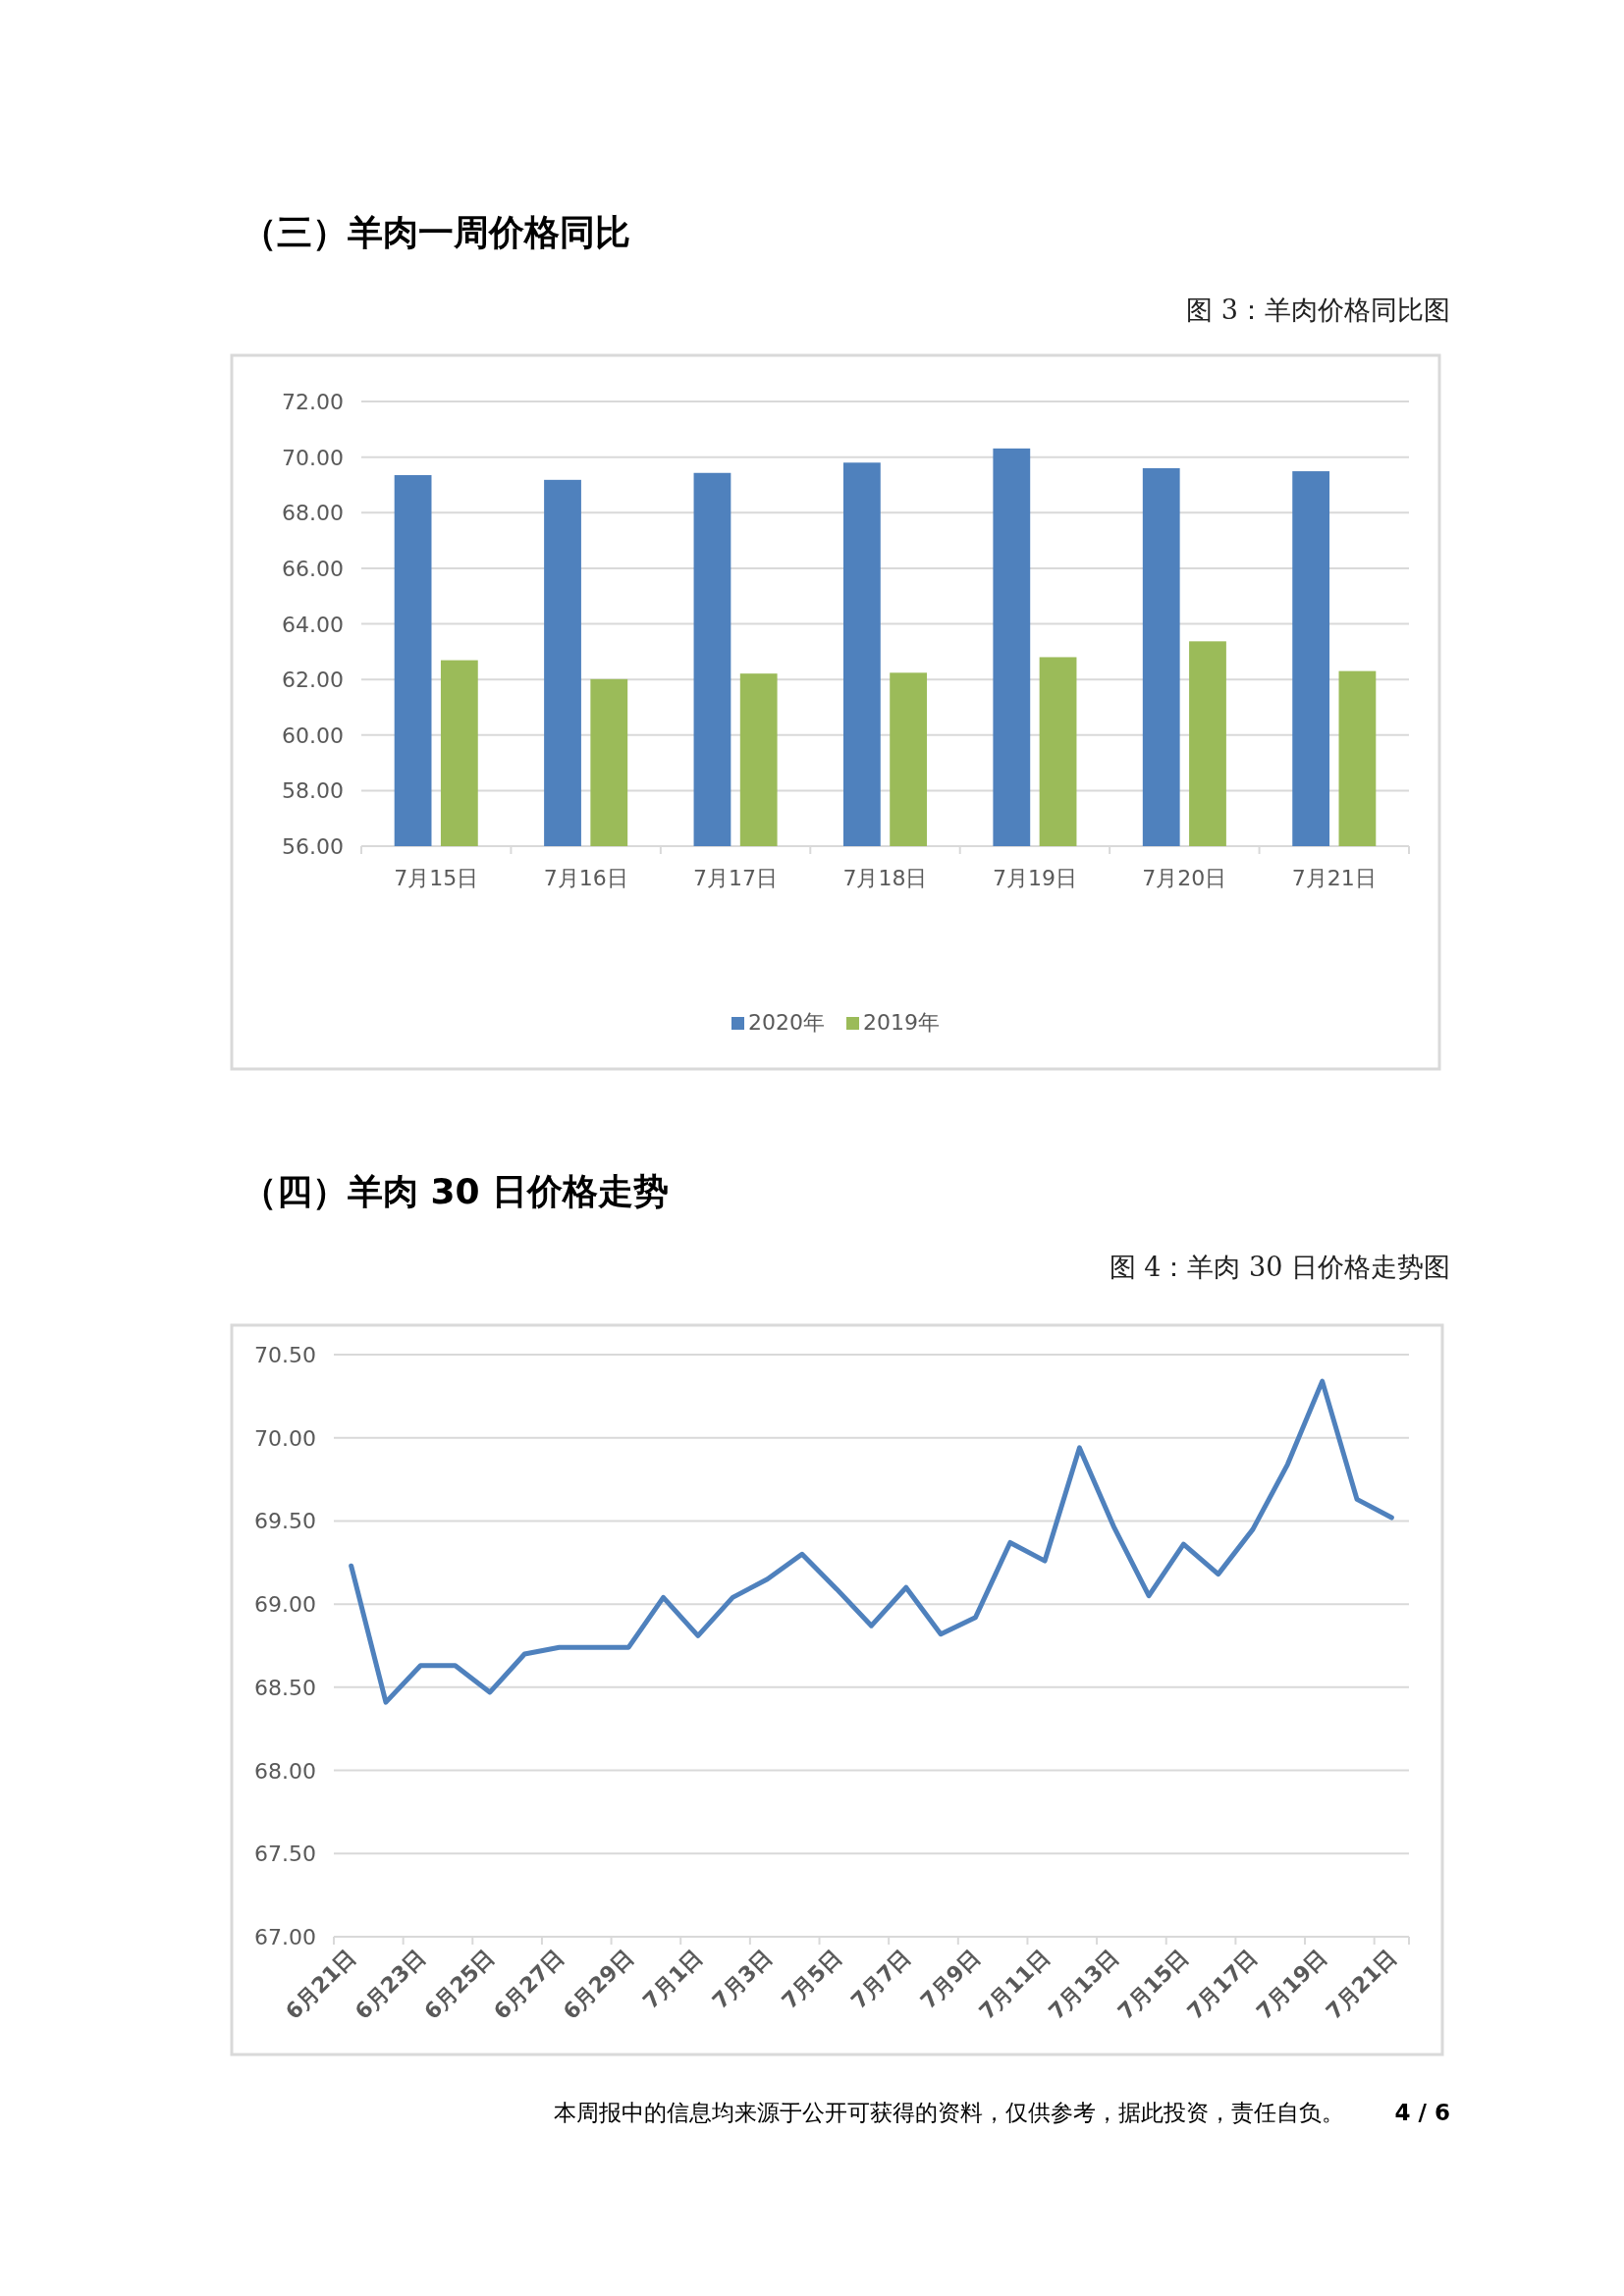 This screenshot has width=1624, height=2296. What do you see at coordinates (1318, 309) in the screenshot?
I see `chart-subtitle: 图 3：羊肉价格同比图` at bounding box center [1318, 309].